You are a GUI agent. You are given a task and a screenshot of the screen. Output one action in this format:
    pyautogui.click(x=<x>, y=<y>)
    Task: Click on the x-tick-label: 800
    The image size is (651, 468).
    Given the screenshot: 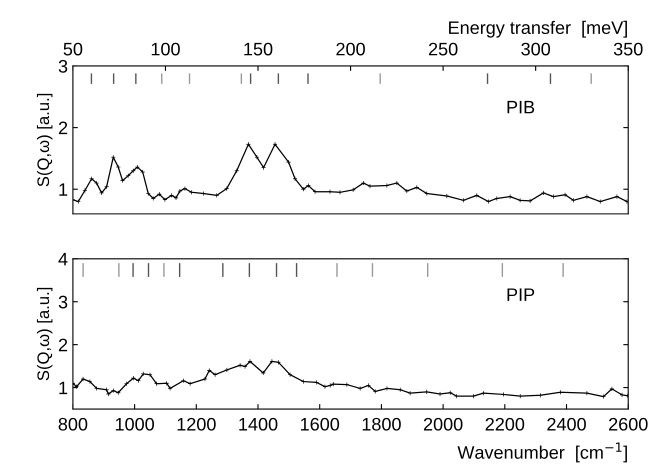 What is the action you would take?
    pyautogui.click(x=73, y=424)
    